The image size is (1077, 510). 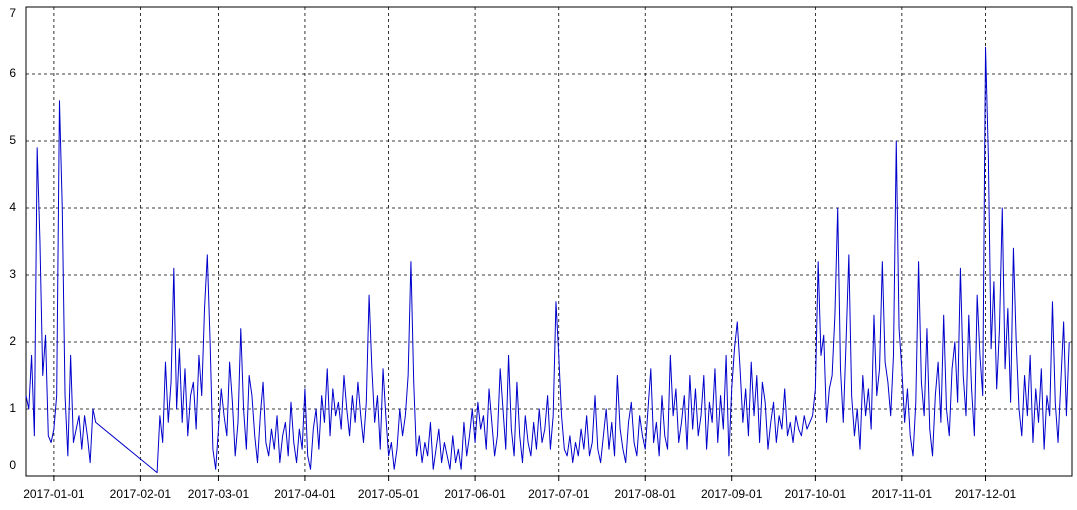 What do you see at coordinates (12, 13) in the screenshot?
I see `y-tick-label: 7` at bounding box center [12, 13].